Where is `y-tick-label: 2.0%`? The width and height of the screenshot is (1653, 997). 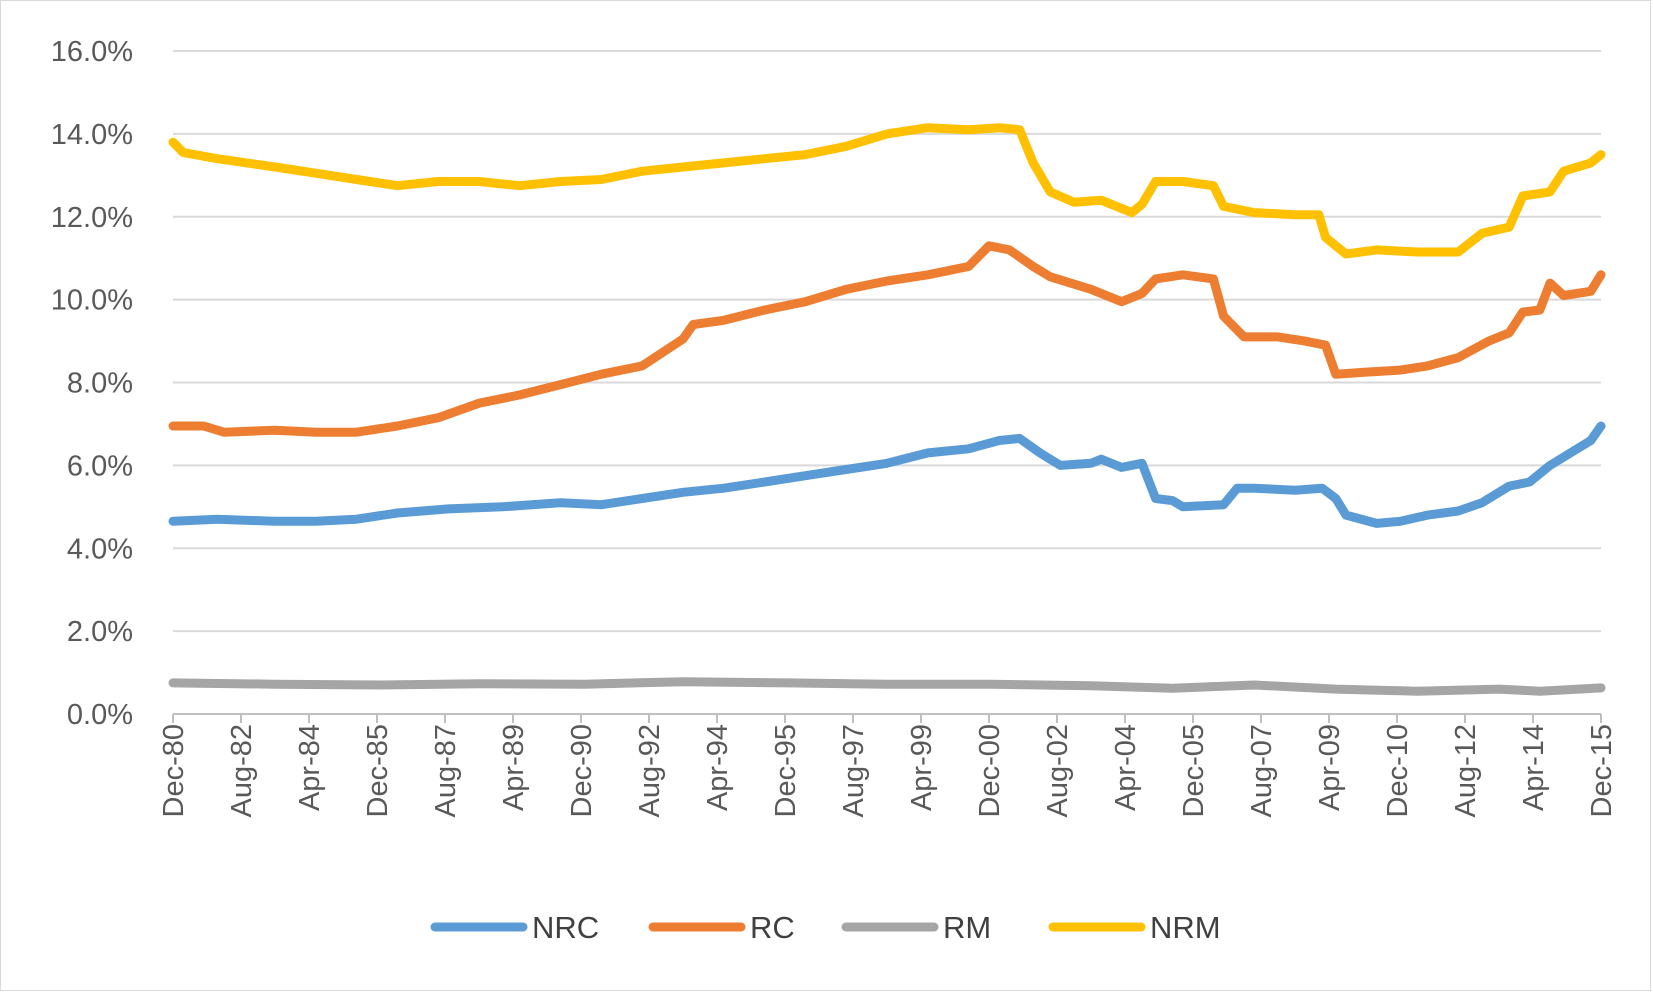 y-tick-label: 2.0% is located at coordinates (100, 632).